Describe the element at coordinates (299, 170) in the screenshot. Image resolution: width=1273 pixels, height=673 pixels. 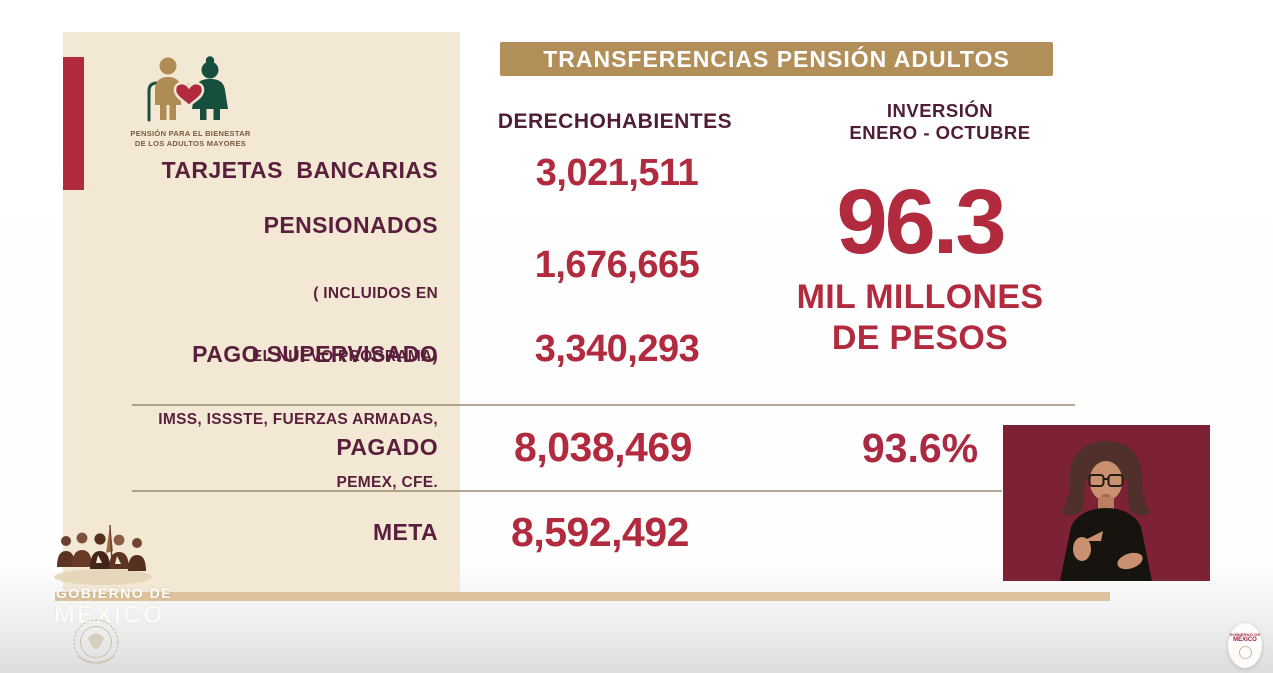
I see `label-tarjetas-bancarias: TARJETAS BANCARIAS` at that location.